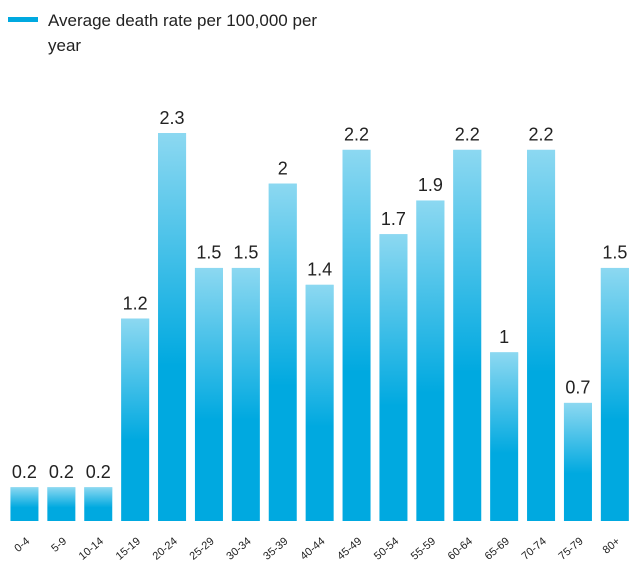  I want to click on x-tick-label: 35-39, so click(275, 548).